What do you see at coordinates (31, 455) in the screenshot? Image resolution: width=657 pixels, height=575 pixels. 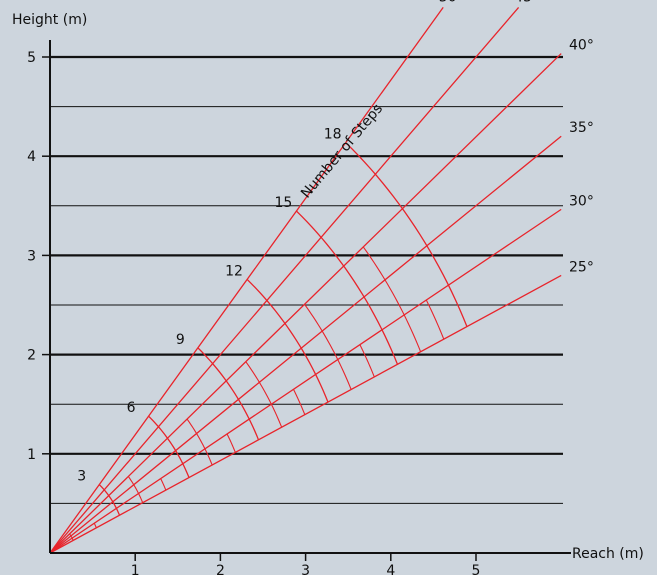 I see `y-tick-label: 1` at bounding box center [31, 455].